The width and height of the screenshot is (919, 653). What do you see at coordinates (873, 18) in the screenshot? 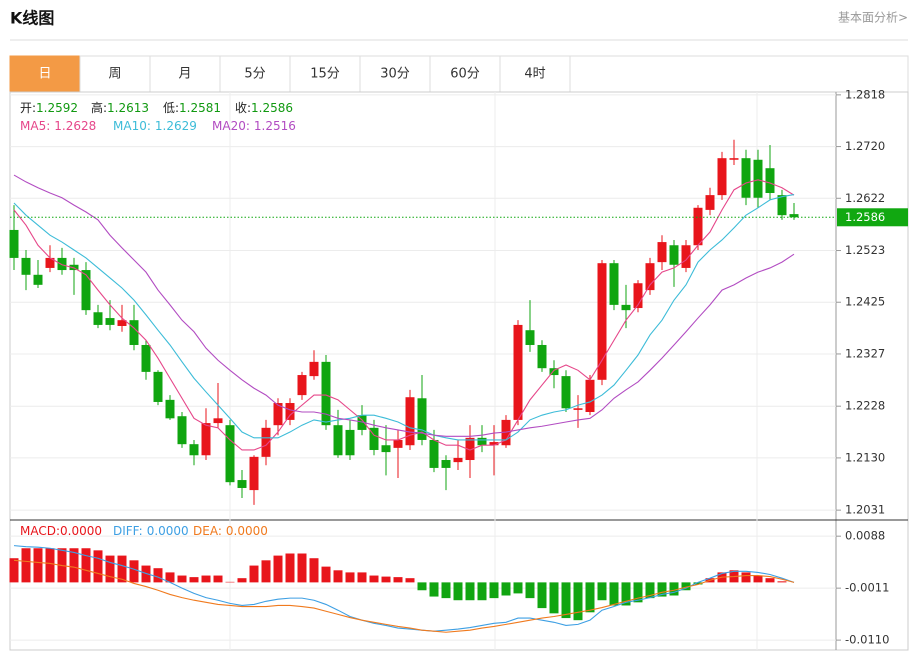
I see `fundamental-link: 基本面分析>` at bounding box center [873, 18].